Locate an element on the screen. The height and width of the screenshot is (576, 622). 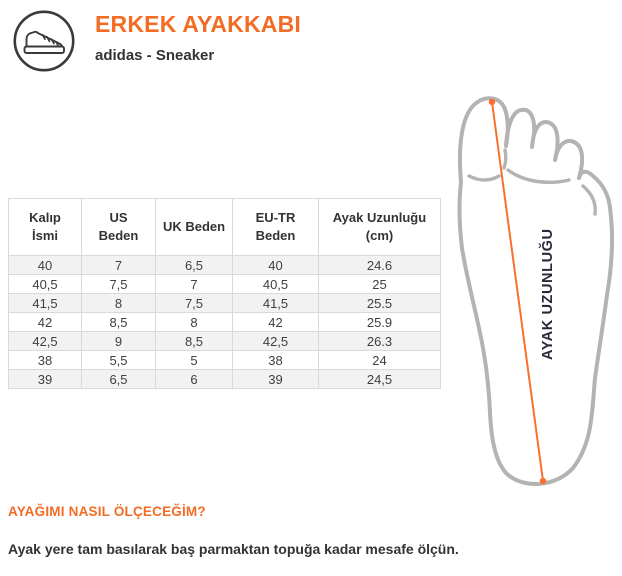
table-row: 39 6,5 6 39 24,5 is located at coordinates (224, 379).